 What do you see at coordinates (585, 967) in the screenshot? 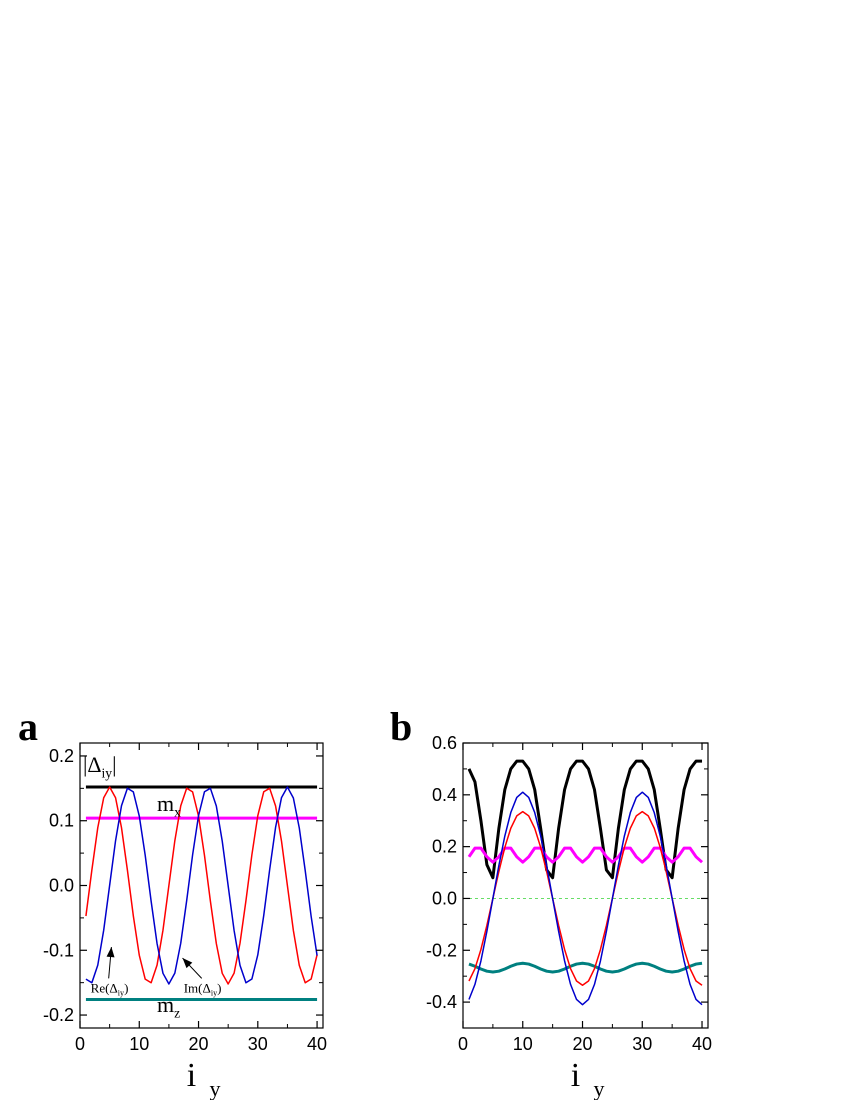
I see `series-mz` at bounding box center [585, 967].